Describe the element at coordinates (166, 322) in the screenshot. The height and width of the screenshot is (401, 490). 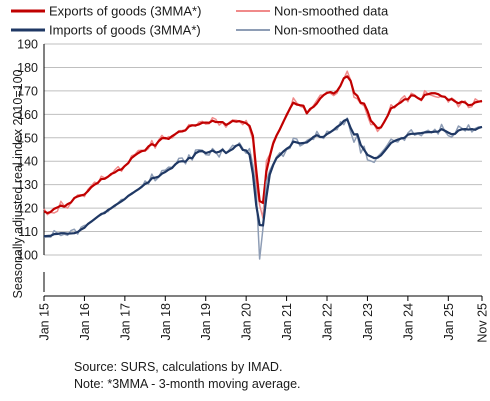
I see `x-tick-label: Jan 18` at that location.